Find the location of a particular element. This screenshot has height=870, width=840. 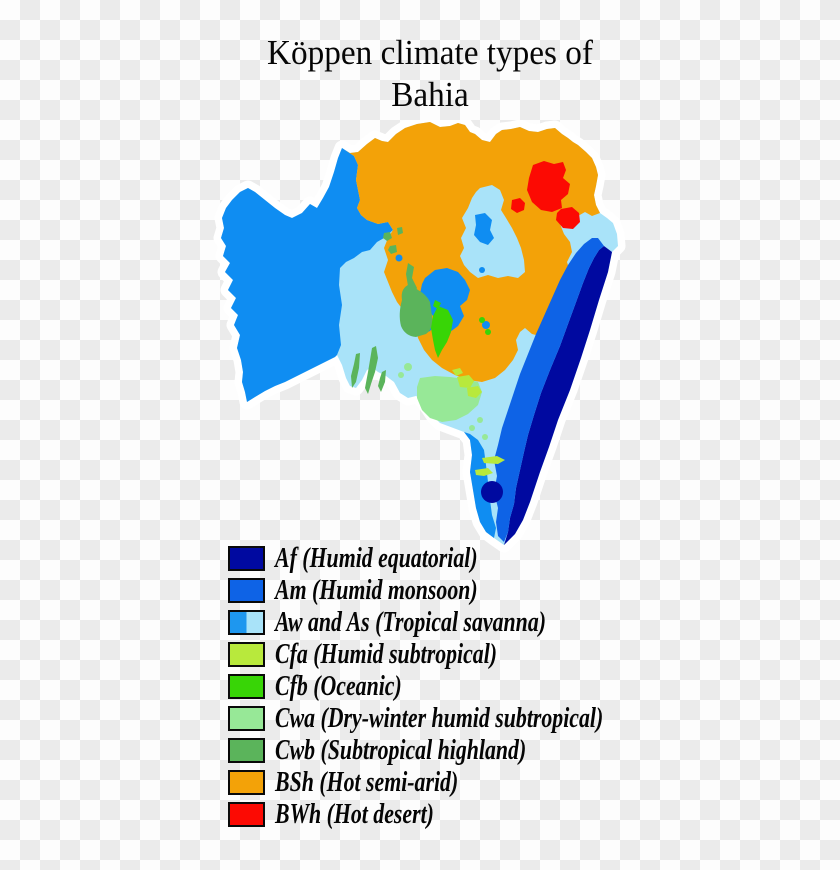

region-cfa-peninsula is located at coordinates (490, 466).